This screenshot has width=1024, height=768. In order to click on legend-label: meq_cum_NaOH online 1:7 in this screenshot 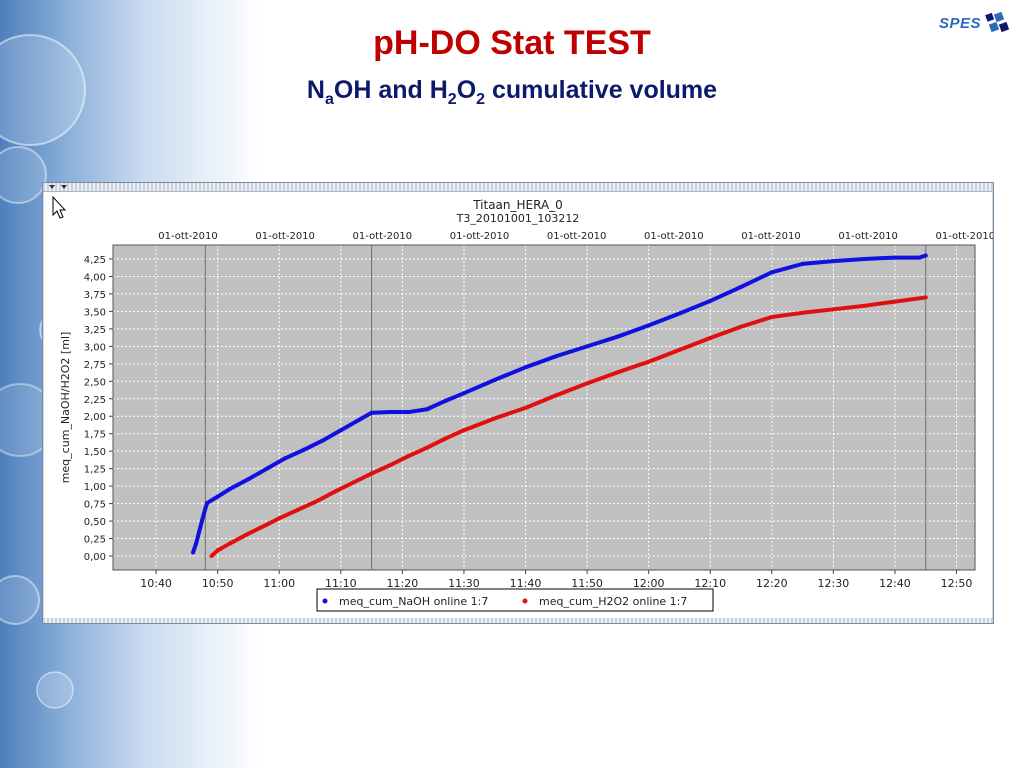, I will do `click(413, 601)`.